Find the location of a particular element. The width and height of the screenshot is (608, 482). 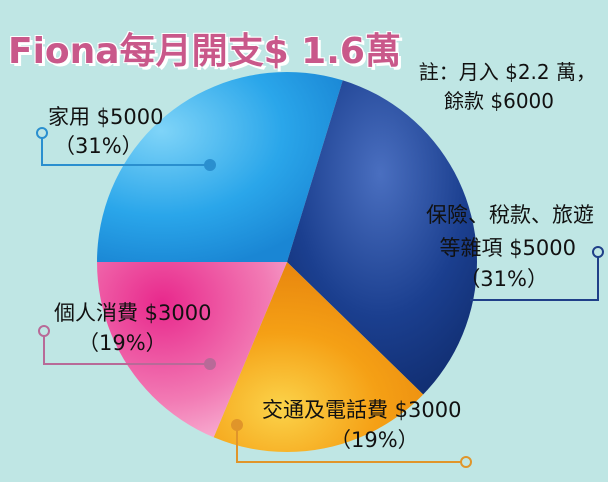

income-note: 註：月入 $2.2 萬， 餘款 $6000 is located at coordinates (507, 87).